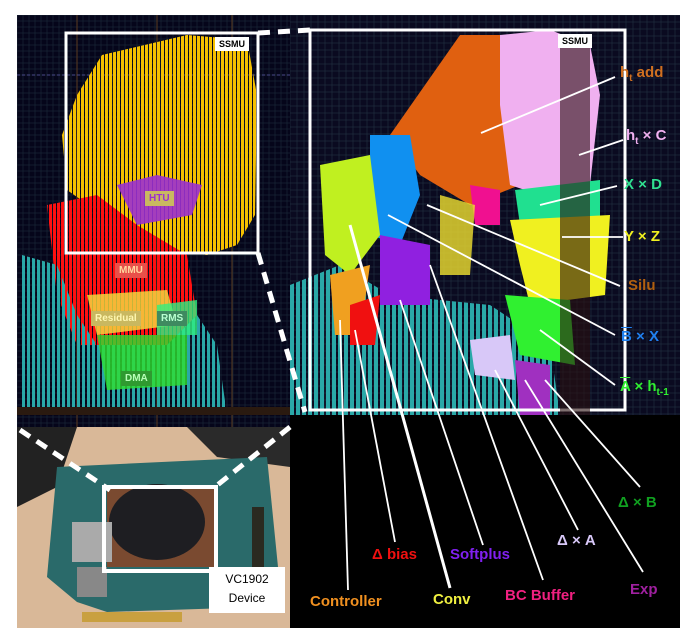 The height and width of the screenshot is (644, 698). Describe the element at coordinates (637, 502) in the screenshot. I see `label-delta-times-b: Δ × B` at that location.